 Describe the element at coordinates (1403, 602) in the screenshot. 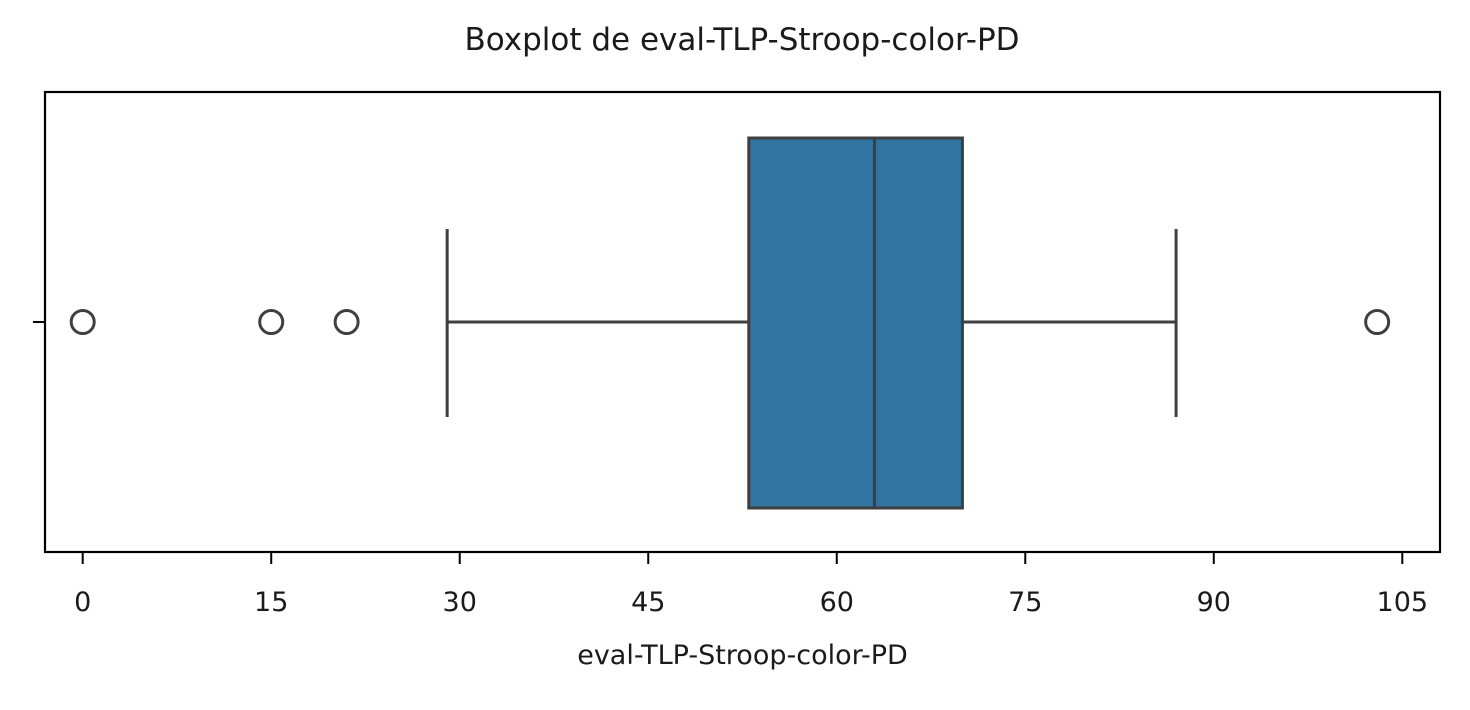

I see `x-tick-label: 105` at that location.